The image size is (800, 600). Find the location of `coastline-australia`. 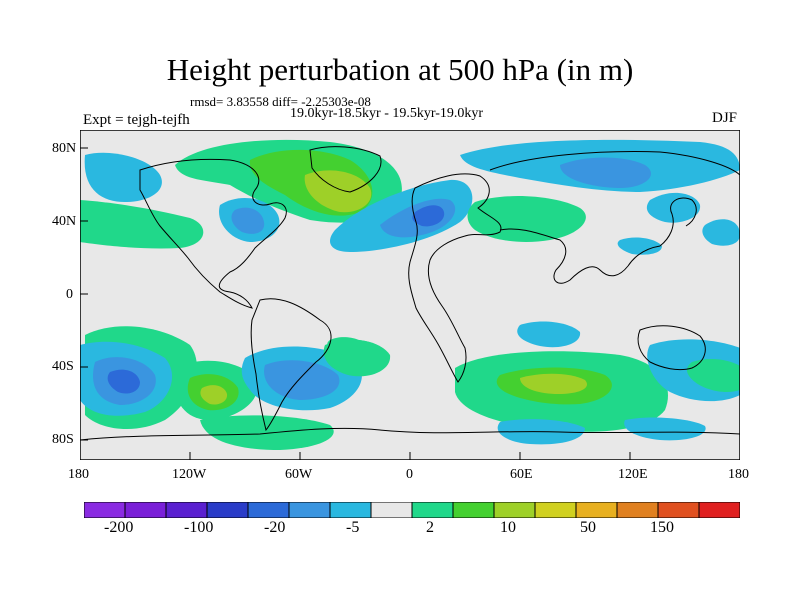

coastline-australia is located at coordinates (671, 348).